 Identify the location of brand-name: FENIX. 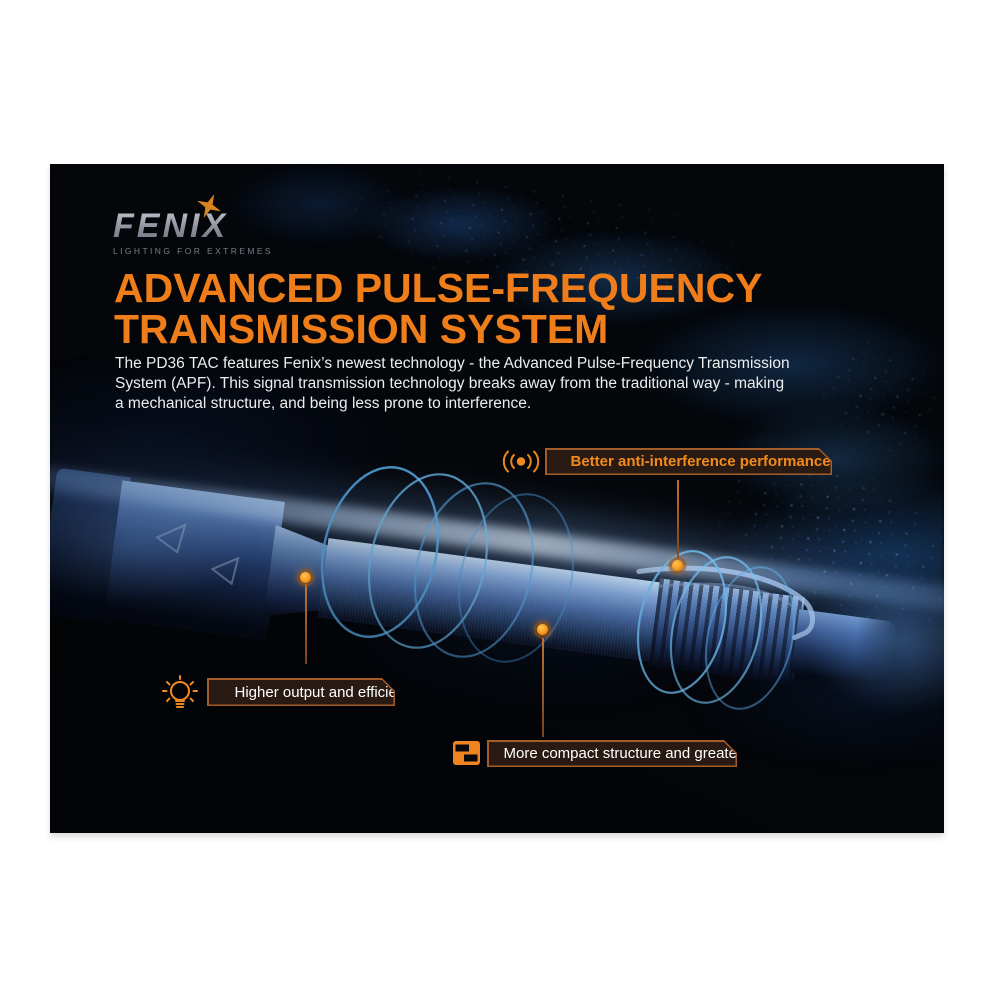
(193, 226).